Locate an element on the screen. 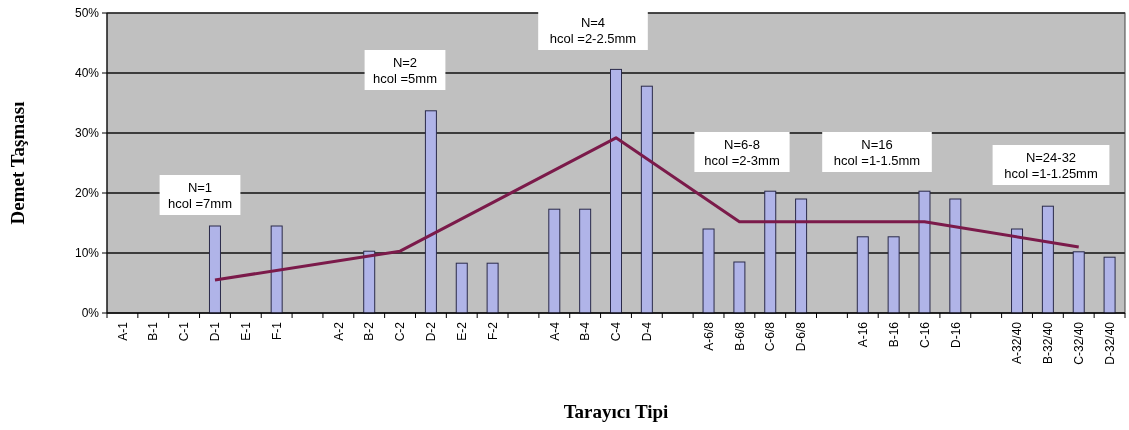 The image size is (1129, 430). y-tick-label: 40% is located at coordinates (87, 73).